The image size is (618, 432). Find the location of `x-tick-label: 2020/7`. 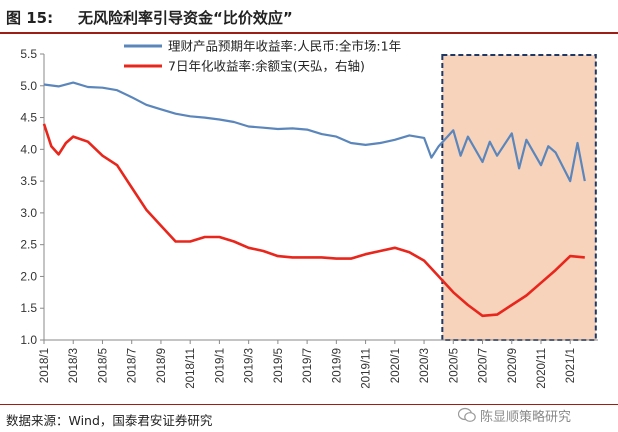

x-tick-label: 2020/7 is located at coordinates (484, 365).